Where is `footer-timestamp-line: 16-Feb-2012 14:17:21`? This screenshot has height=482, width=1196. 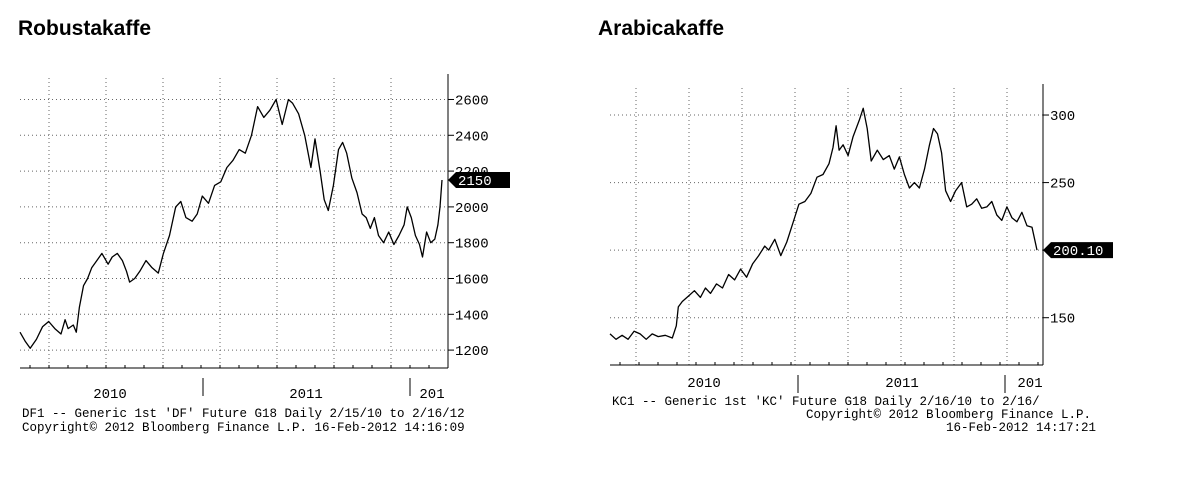 footer-timestamp-line: 16-Feb-2012 14:17:21 is located at coordinates (1021, 428).